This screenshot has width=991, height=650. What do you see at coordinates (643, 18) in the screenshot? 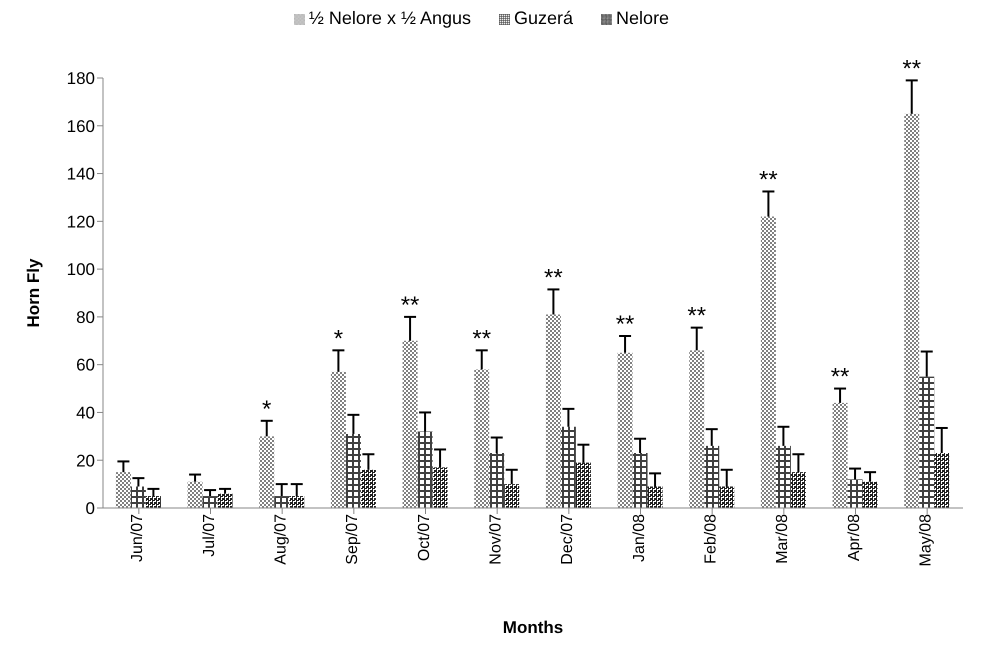
I see `legend-label: Nelore` at bounding box center [643, 18].